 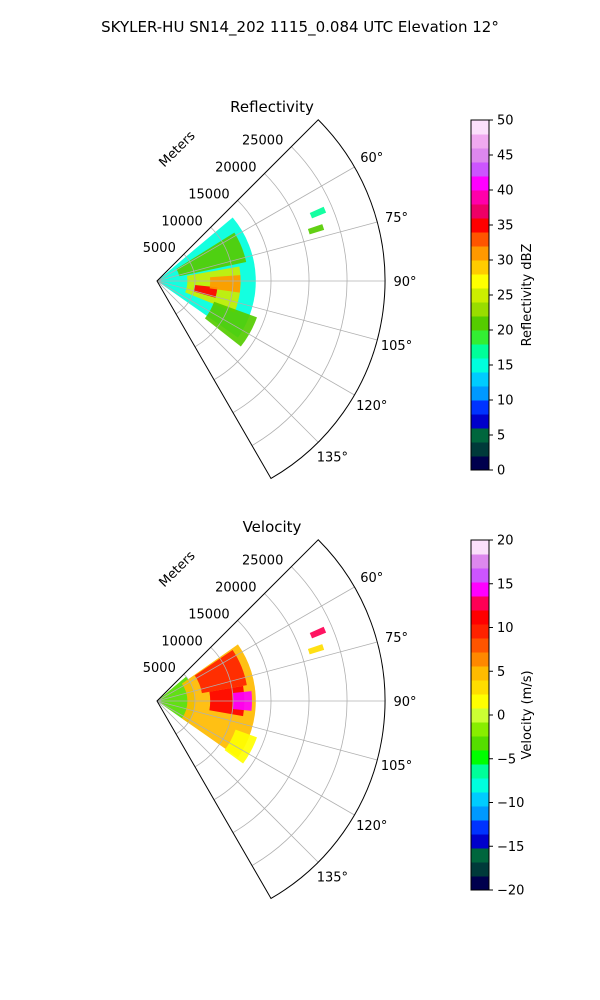 I want to click on reflectivity-grid, so click(x=271, y=299).